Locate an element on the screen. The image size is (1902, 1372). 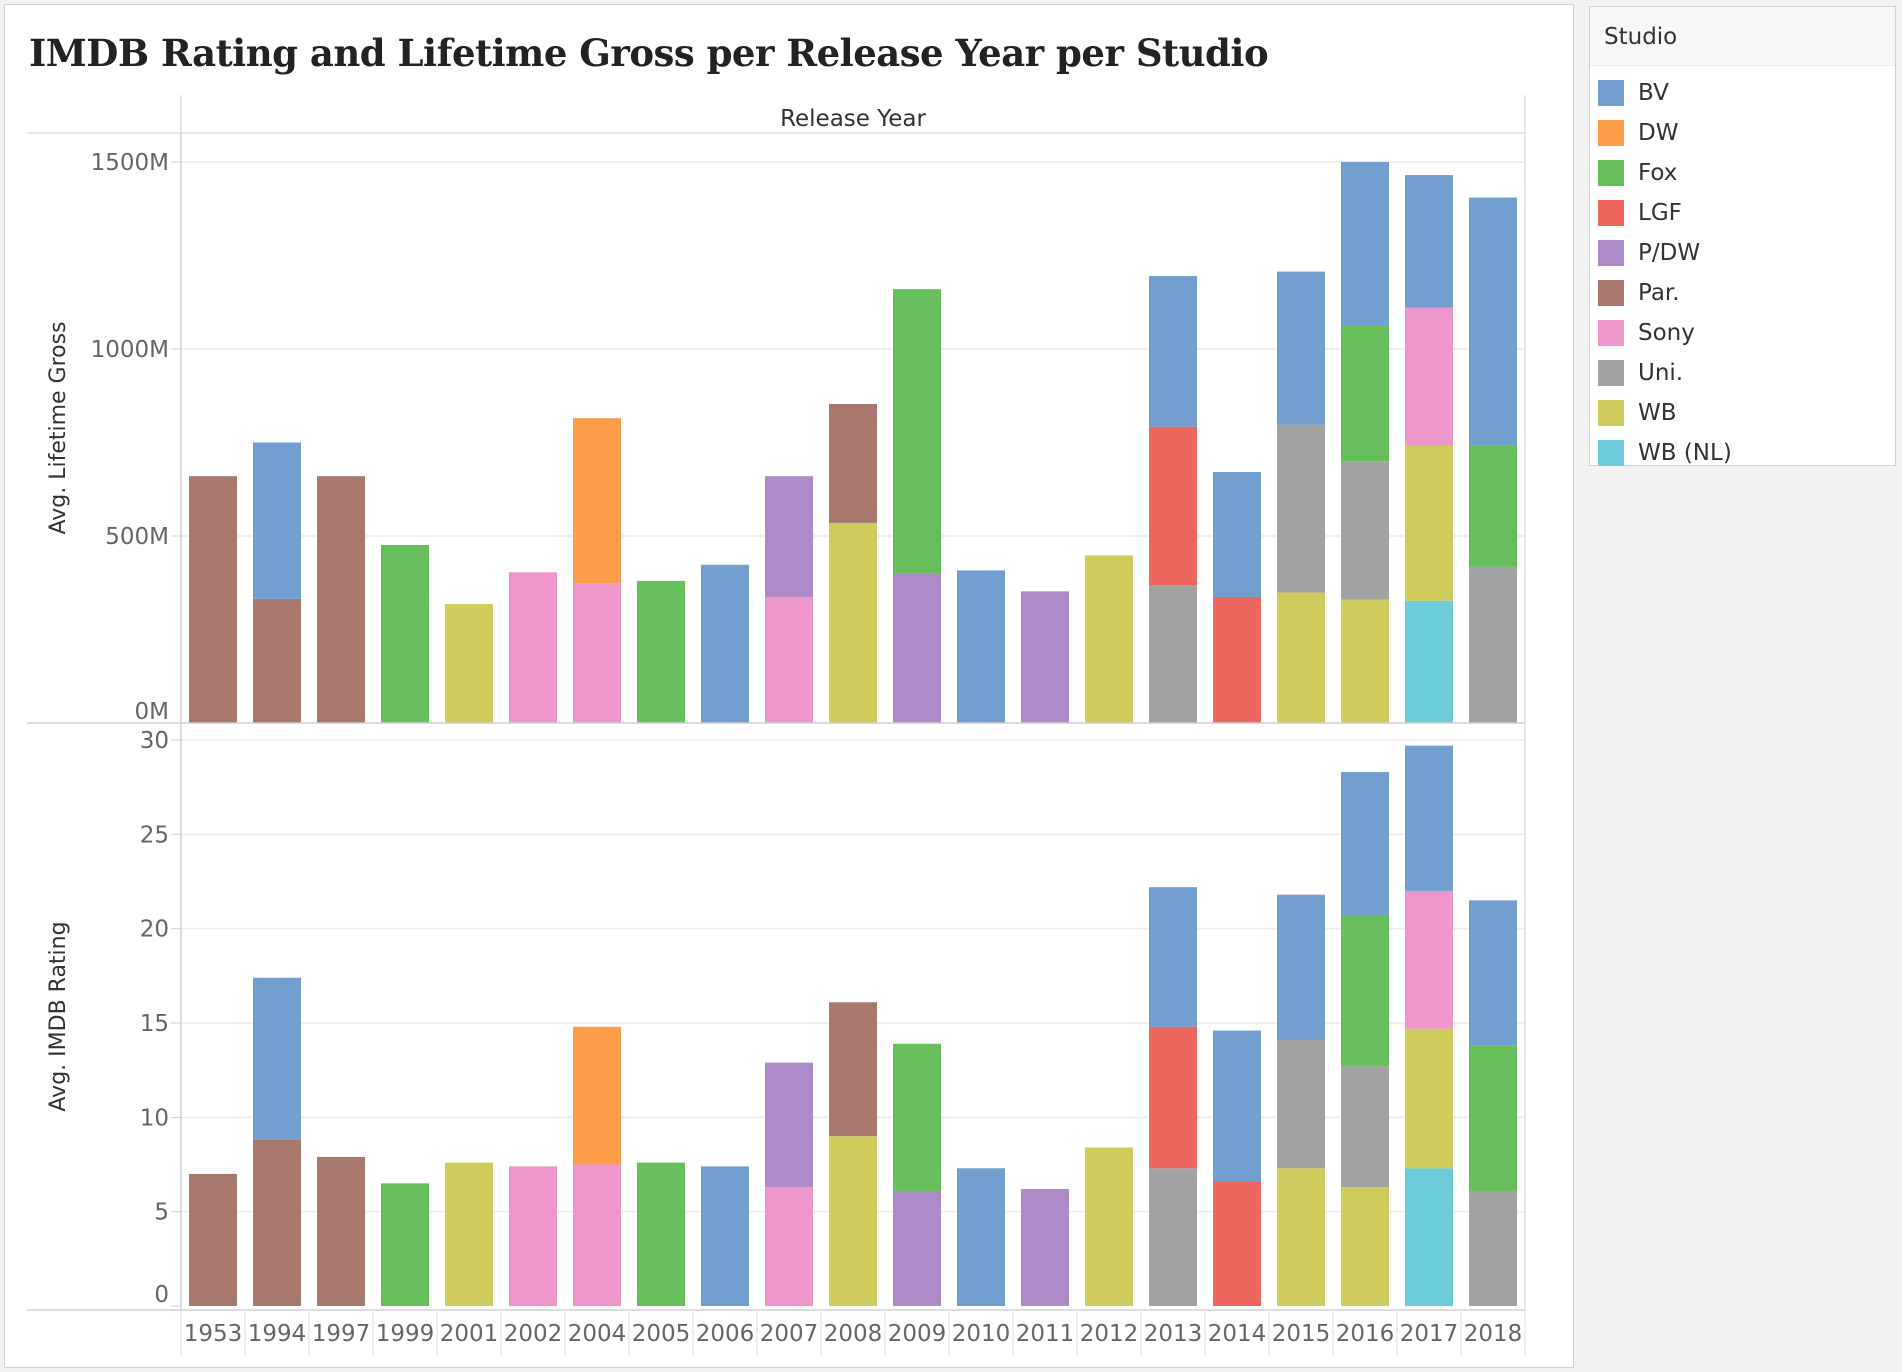
x-tick-label: 2011 is located at coordinates (1045, 1334).